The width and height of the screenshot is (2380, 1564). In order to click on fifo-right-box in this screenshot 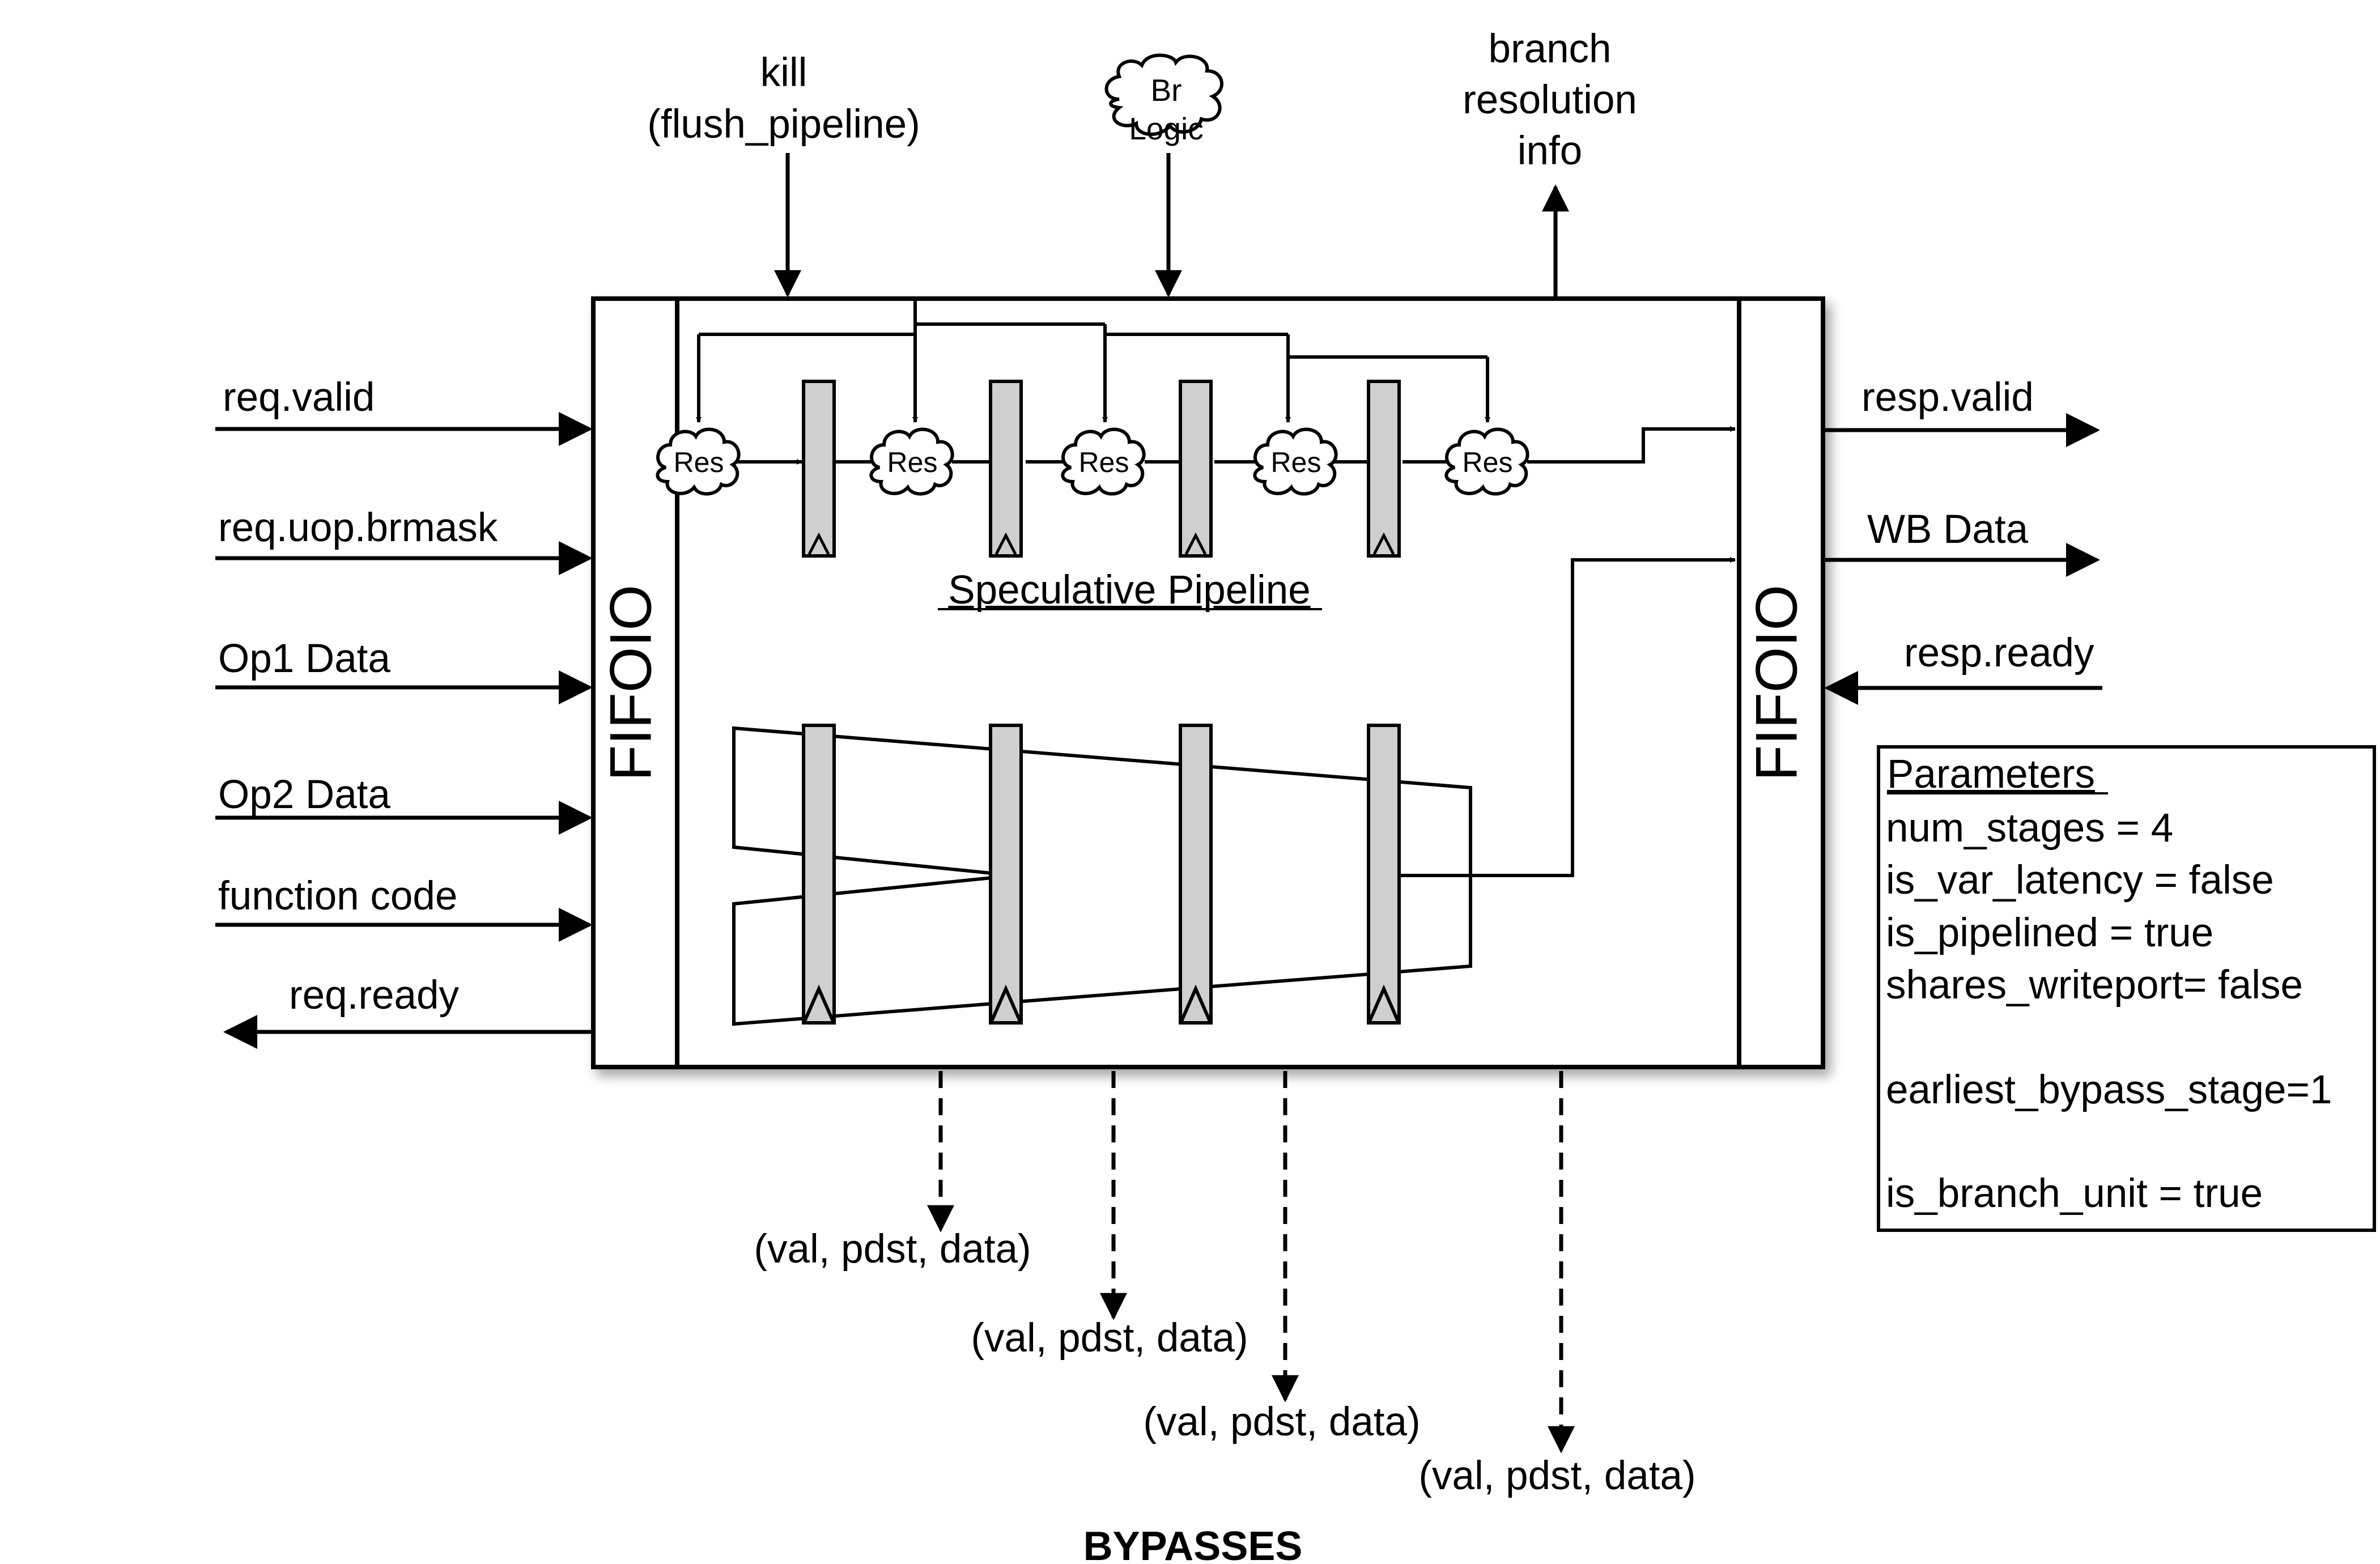, I will do `click(1781, 682)`.